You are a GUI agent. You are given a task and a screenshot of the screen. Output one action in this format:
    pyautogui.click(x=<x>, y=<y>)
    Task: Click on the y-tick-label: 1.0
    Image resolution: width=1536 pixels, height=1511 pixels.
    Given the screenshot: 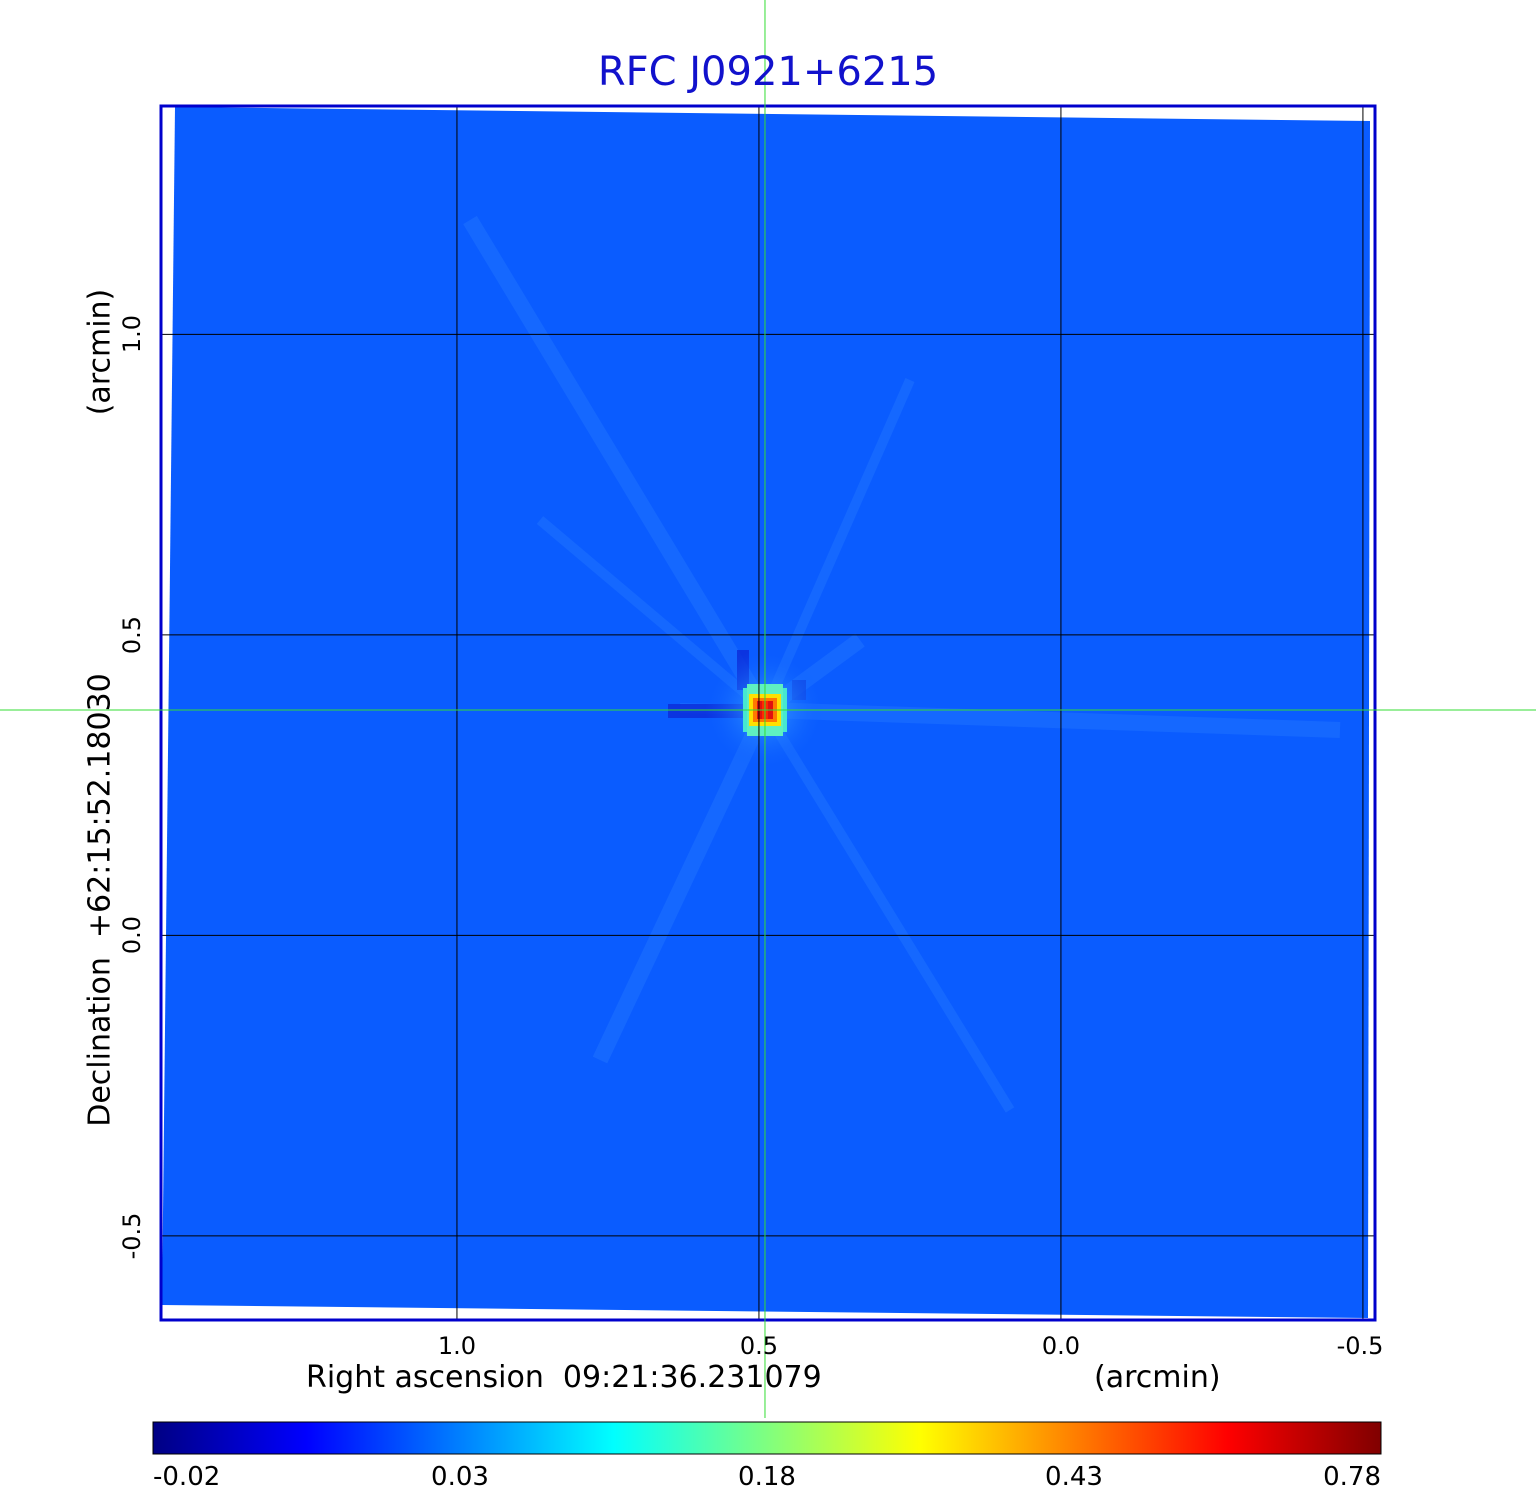 What is the action you would take?
    pyautogui.click(x=132, y=334)
    